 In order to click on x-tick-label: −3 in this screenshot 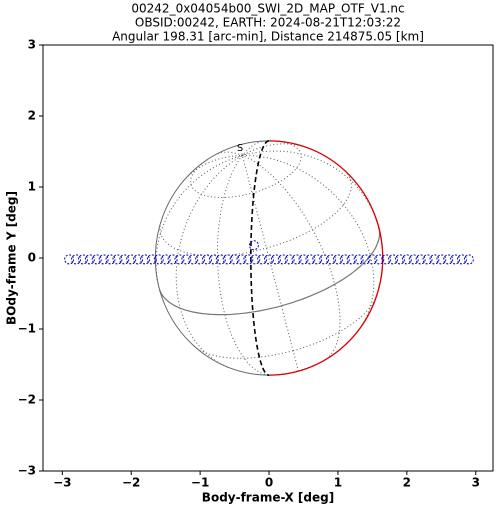, I will do `click(62, 483)`.